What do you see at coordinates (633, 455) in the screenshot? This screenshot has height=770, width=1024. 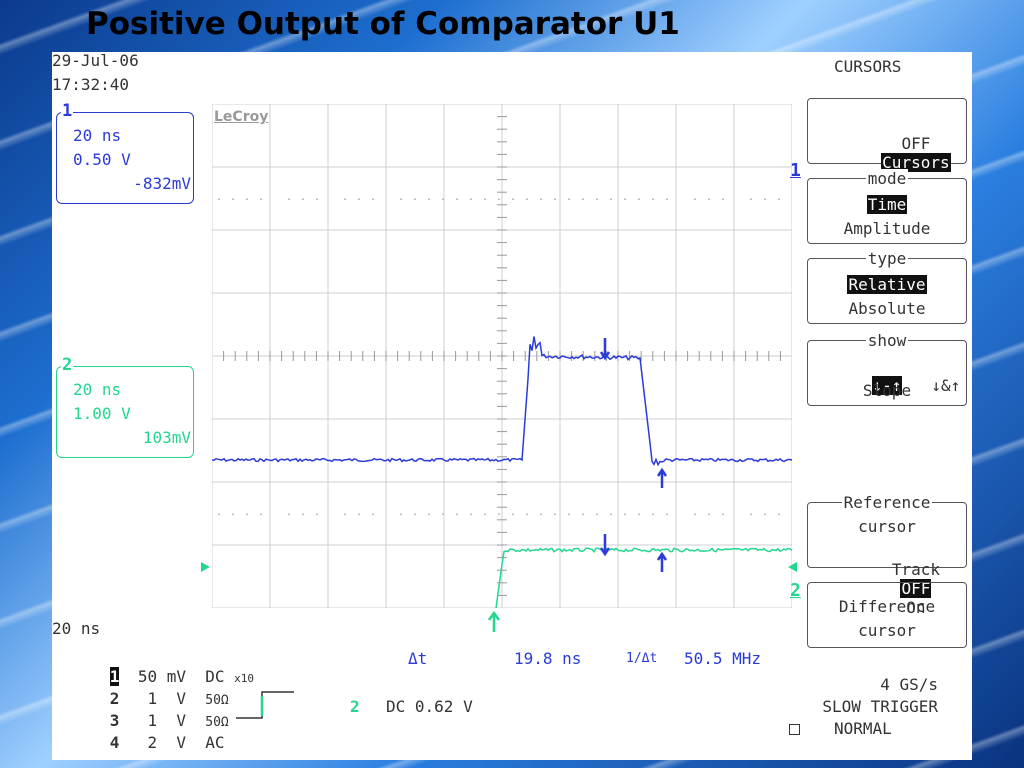 I see `cursor-markers` at bounding box center [633, 455].